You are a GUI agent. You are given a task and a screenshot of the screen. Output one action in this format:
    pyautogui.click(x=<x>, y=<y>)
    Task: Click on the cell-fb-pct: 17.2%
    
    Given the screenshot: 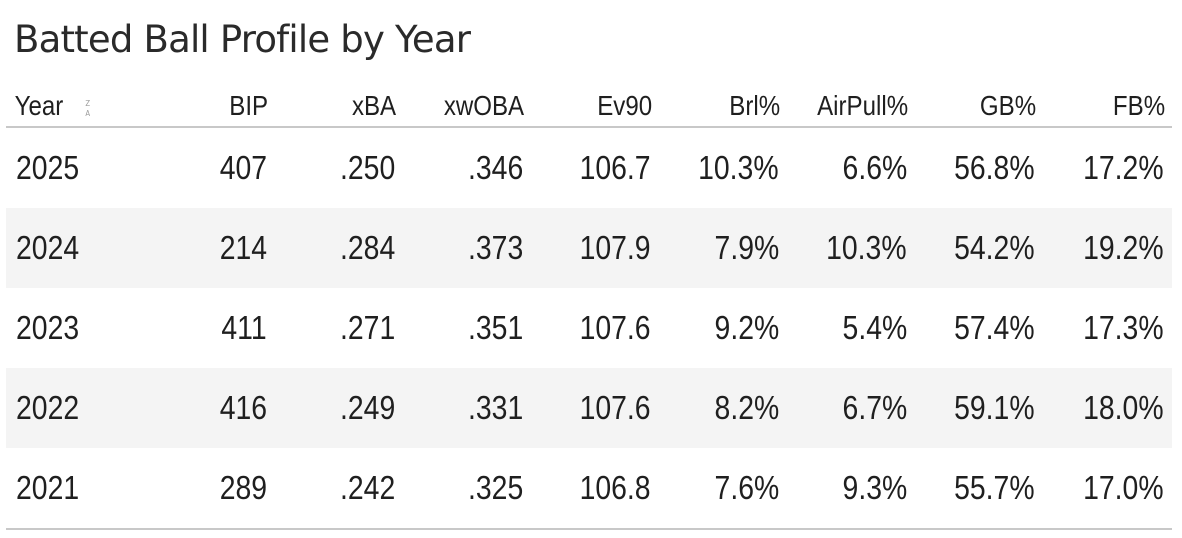 What is the action you would take?
    pyautogui.click(x=1123, y=167)
    